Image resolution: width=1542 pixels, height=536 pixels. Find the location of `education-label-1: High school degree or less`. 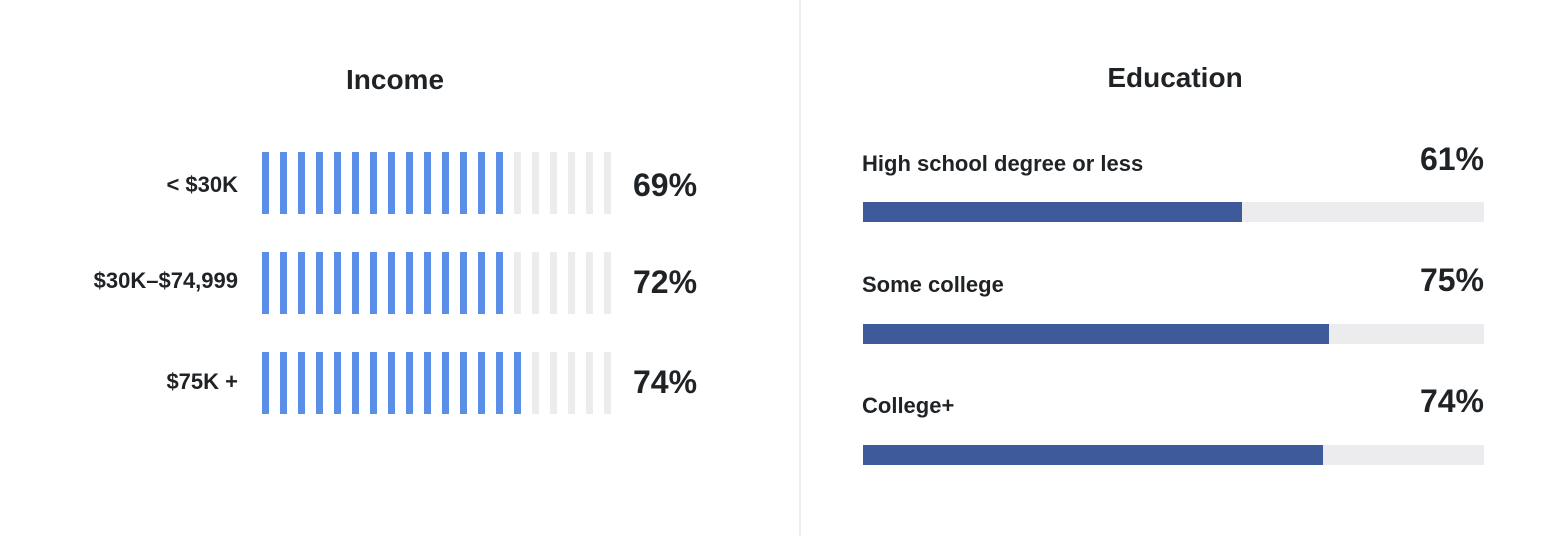

education-label-1: High school degree or less is located at coordinates (1003, 163).